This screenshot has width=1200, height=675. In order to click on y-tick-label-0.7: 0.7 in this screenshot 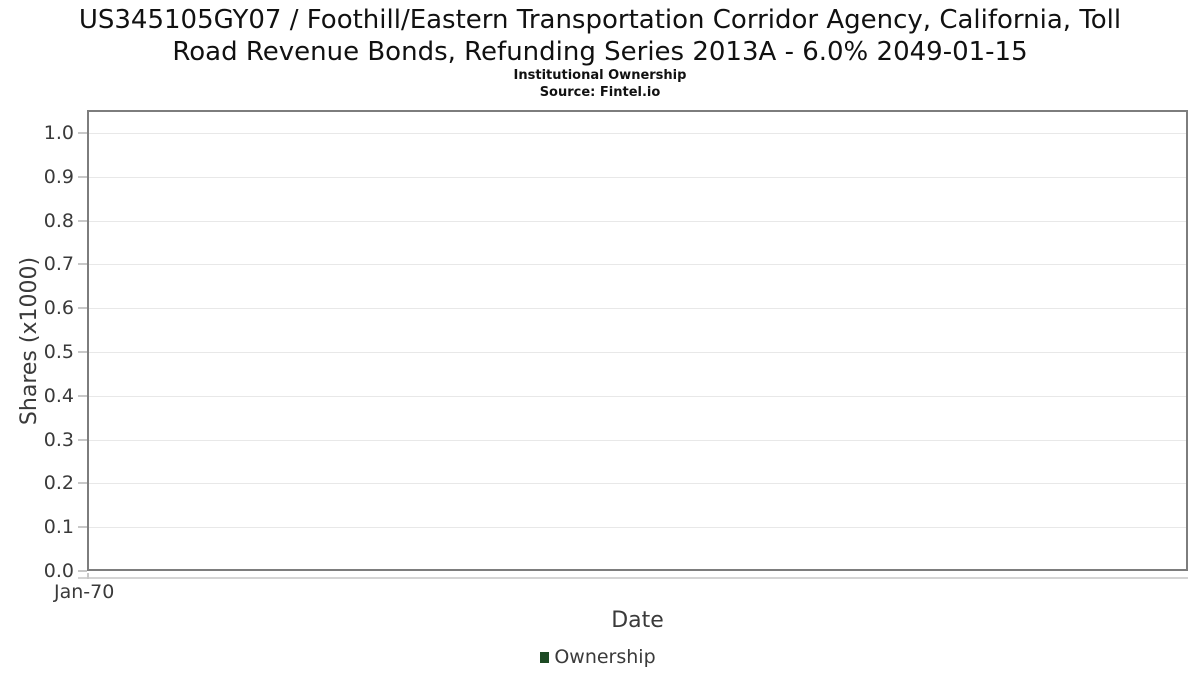, I will do `click(58, 264)`.